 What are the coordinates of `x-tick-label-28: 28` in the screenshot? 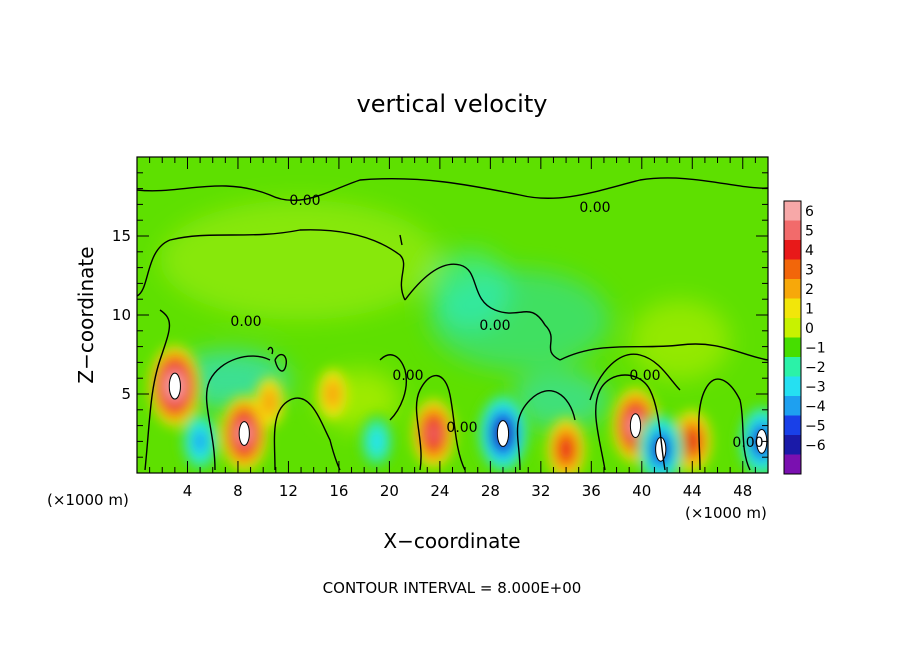 It's located at (490, 491).